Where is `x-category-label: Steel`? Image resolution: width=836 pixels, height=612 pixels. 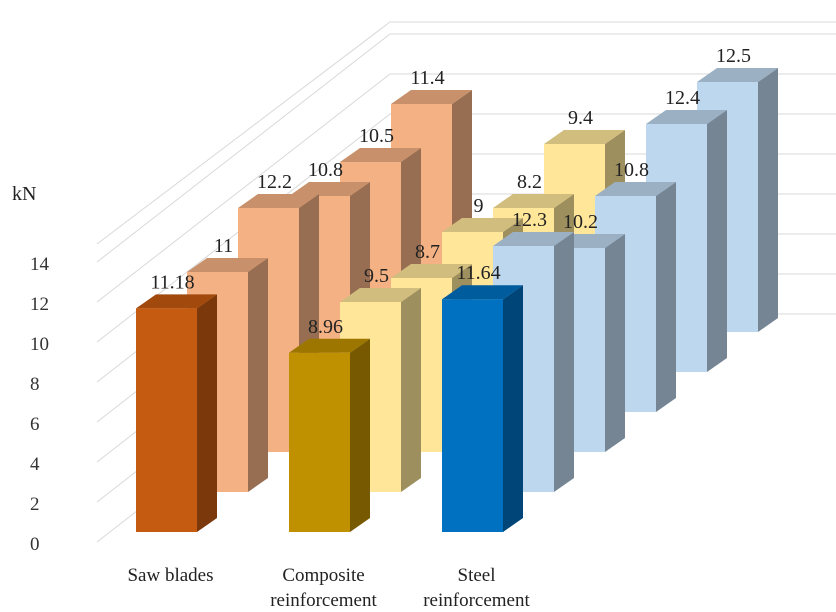
x-category-label: Steel is located at coordinates (477, 575).